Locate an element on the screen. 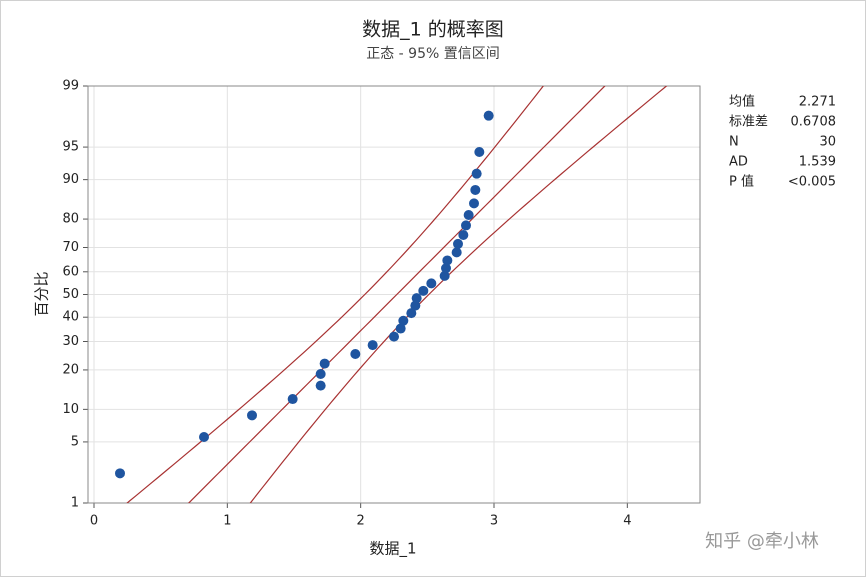  stat-value: 30 is located at coordinates (827, 142).